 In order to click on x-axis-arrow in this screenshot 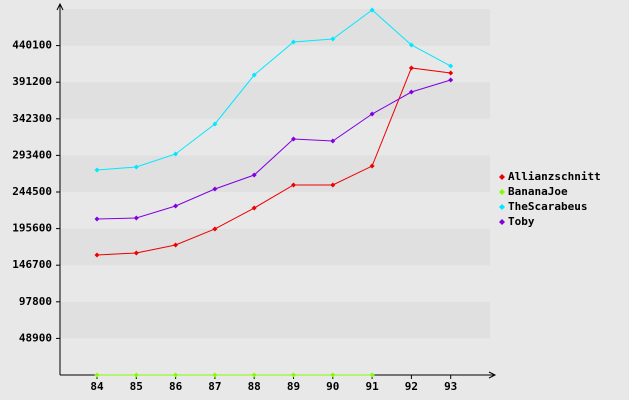, I will do `click(492, 375)`.